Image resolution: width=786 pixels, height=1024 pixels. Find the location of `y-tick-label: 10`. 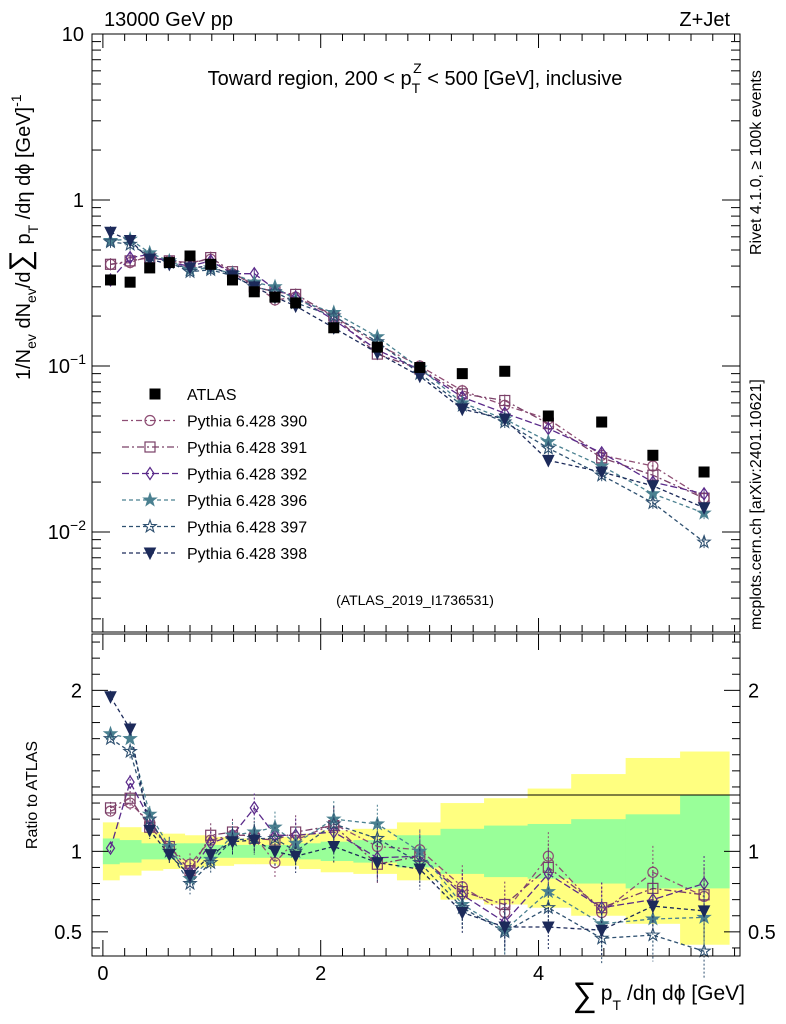

y-tick-label: 10 is located at coordinates (73, 35).